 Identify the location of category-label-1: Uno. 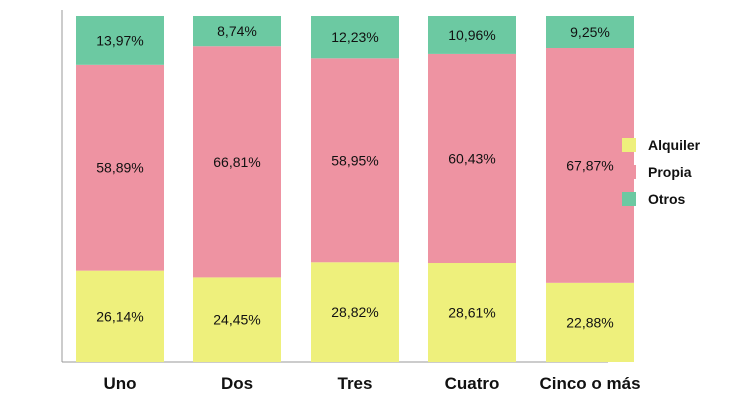
(119, 383).